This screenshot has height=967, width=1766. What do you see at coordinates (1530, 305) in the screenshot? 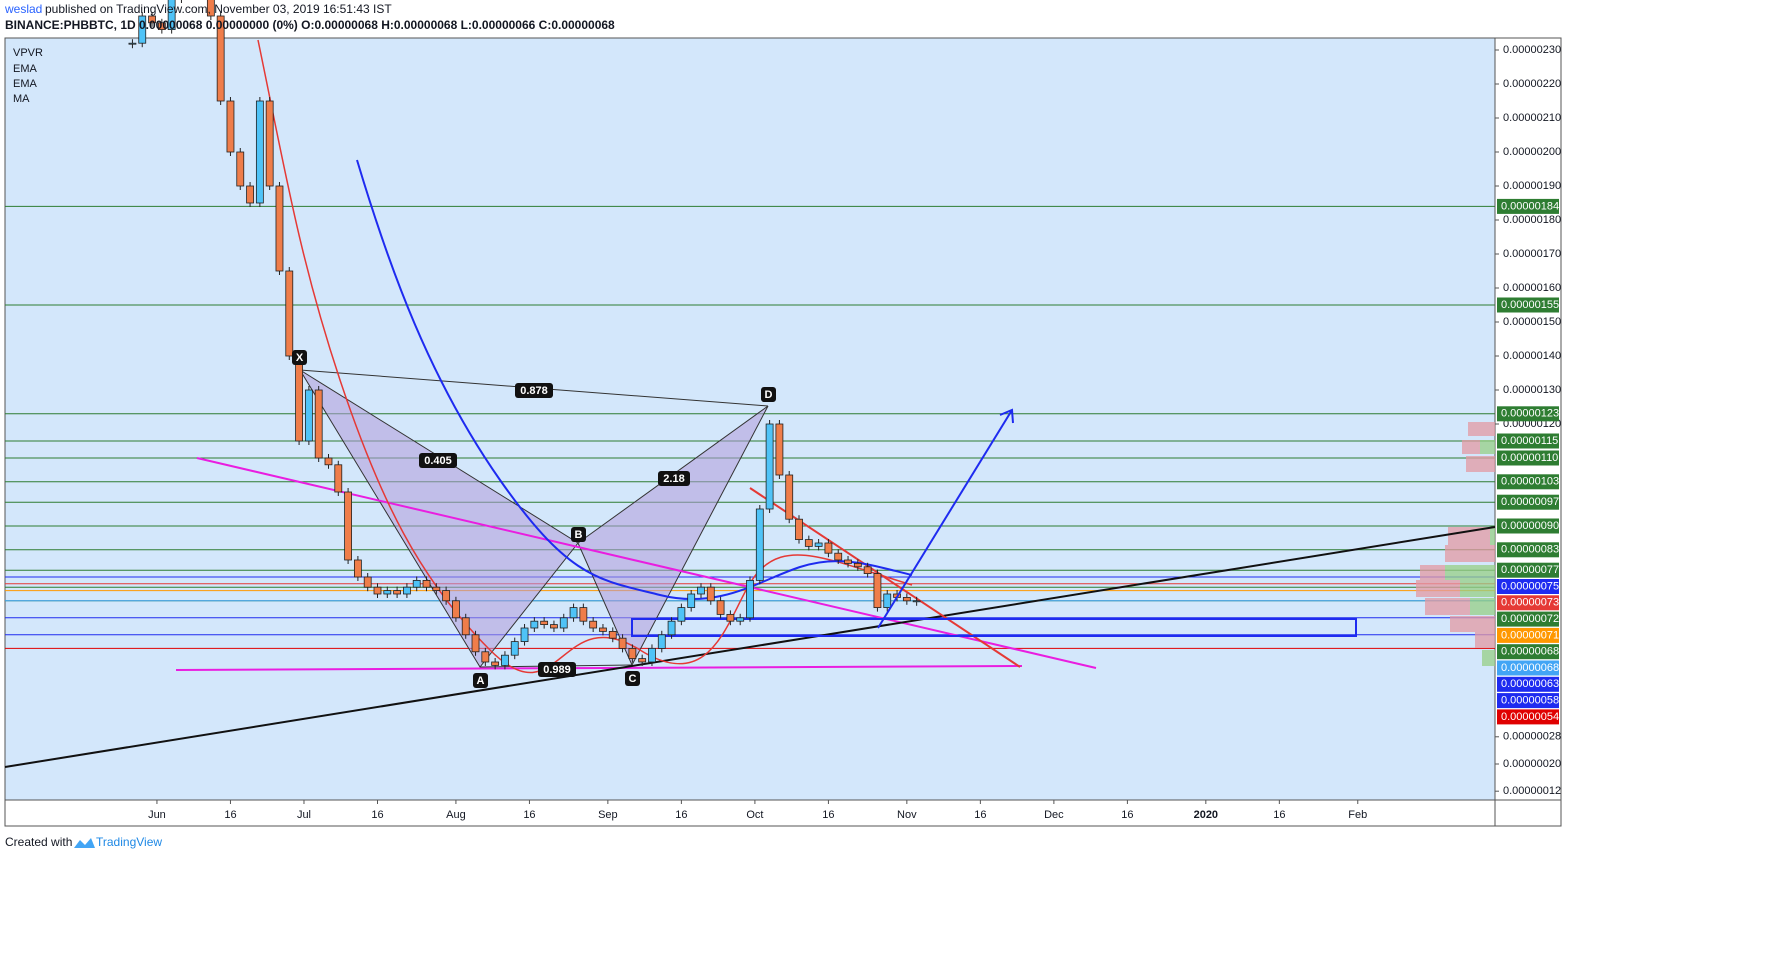
I see `price-tag-label: 0.00000155` at bounding box center [1530, 305].